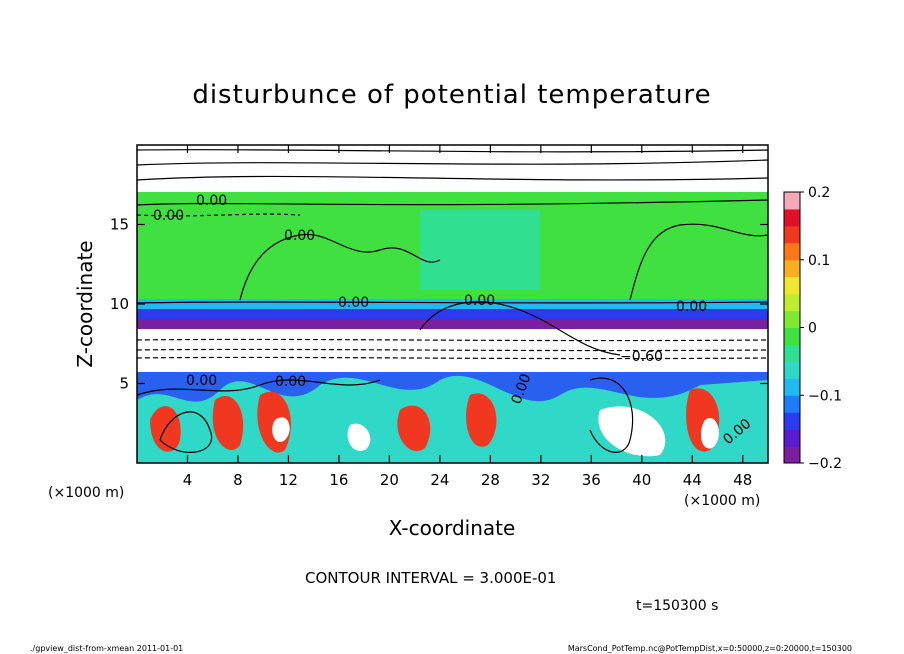  I want to click on colorbar-tick-label: 0.1, so click(819, 261).